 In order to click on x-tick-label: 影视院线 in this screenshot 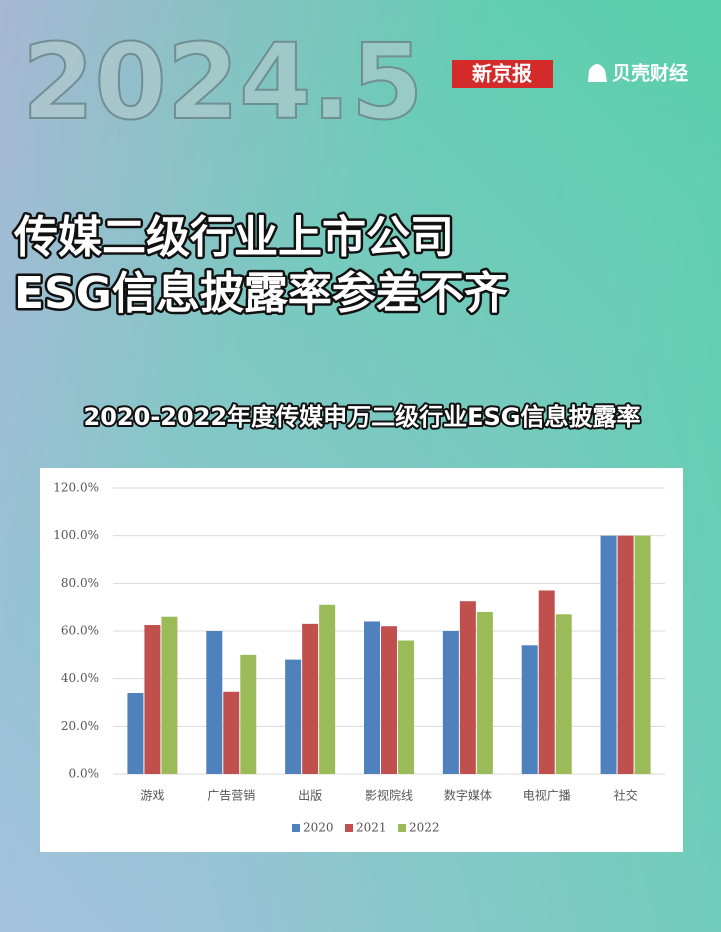, I will do `click(389, 795)`.